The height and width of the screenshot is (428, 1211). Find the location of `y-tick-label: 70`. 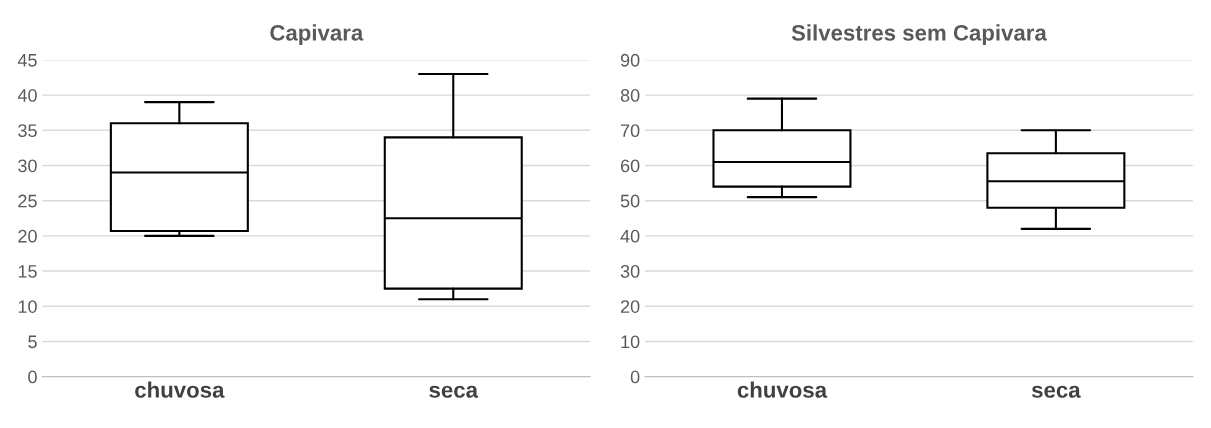

y-tick-label: 70 is located at coordinates (630, 131).